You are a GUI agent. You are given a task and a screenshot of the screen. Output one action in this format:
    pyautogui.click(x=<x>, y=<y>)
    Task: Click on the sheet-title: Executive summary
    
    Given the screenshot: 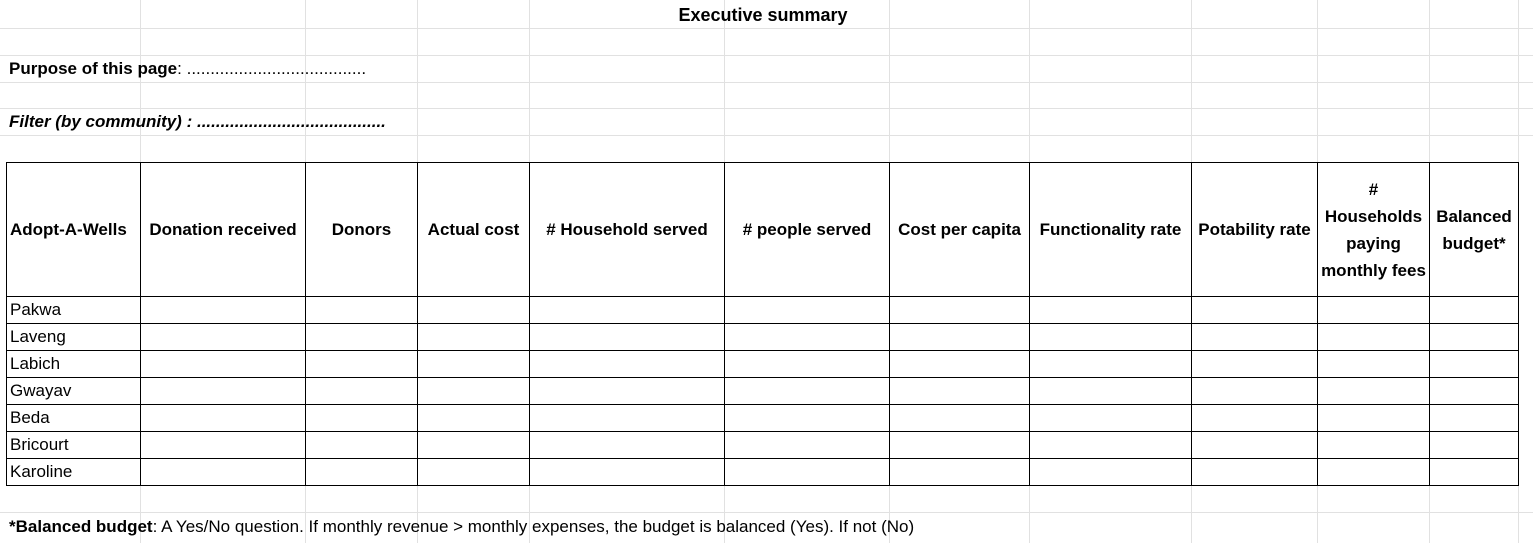 What is the action you would take?
    pyautogui.click(x=763, y=15)
    